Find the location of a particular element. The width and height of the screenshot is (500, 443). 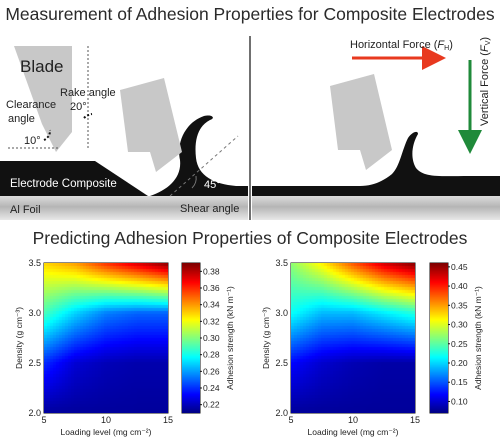

clearance-angle-label-2: angle is located at coordinates (21, 119).